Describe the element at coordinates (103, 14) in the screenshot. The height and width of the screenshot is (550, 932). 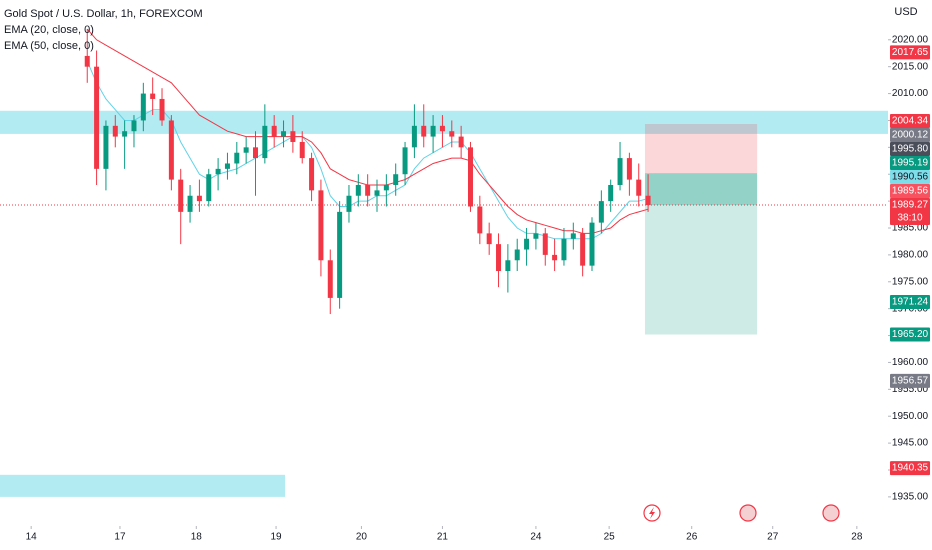
I see `chart-title: Gold Spot / U.S. Dollar, 1h, FOREXCOM` at that location.